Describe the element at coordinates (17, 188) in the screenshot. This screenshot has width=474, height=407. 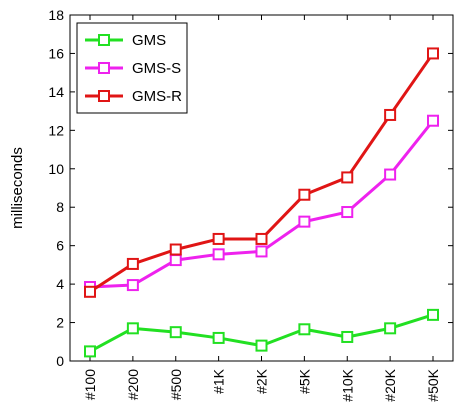
I see `y-axis-label: milliseconds` at that location.